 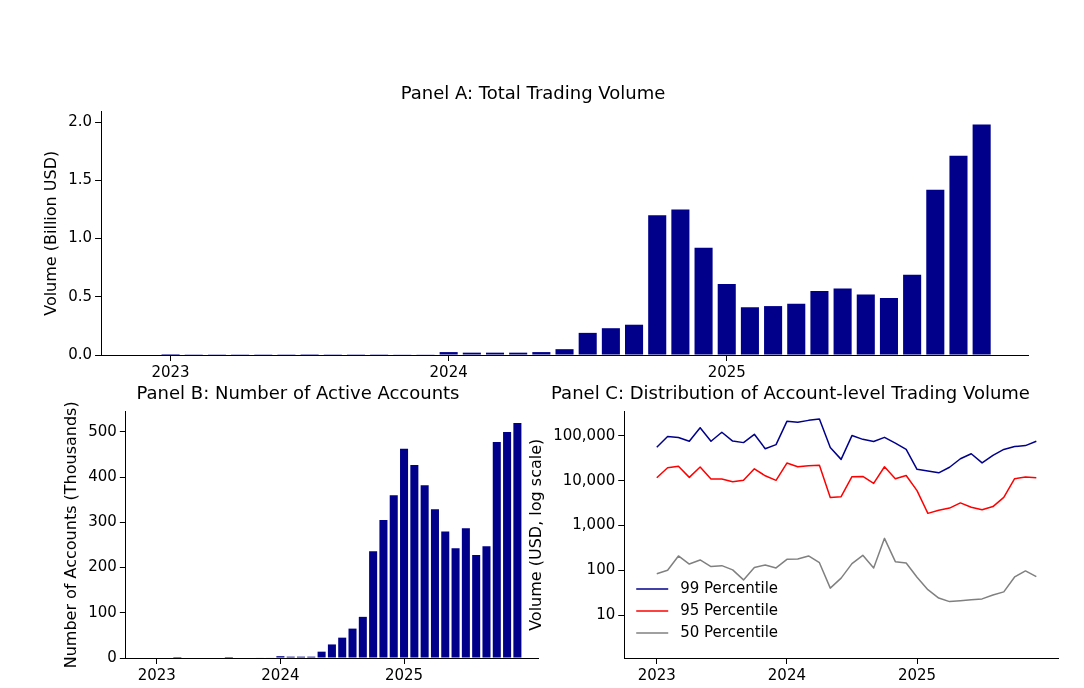 I want to click on y-tick-label: 0.5, so click(x=80, y=295).